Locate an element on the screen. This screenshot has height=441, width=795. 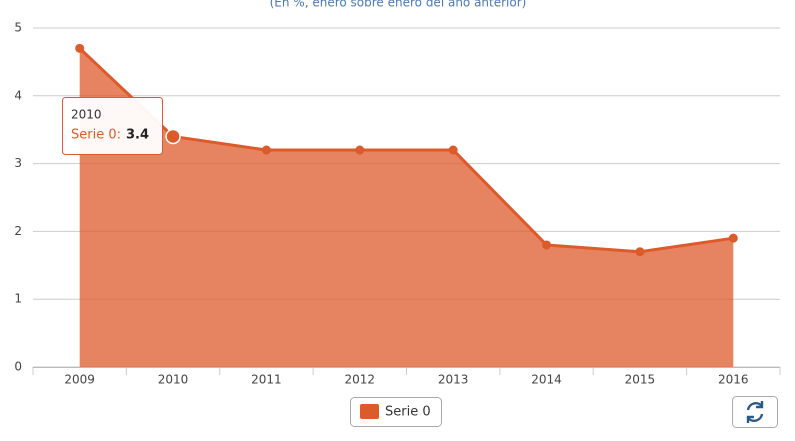
tooltip-box is located at coordinates (112, 126).